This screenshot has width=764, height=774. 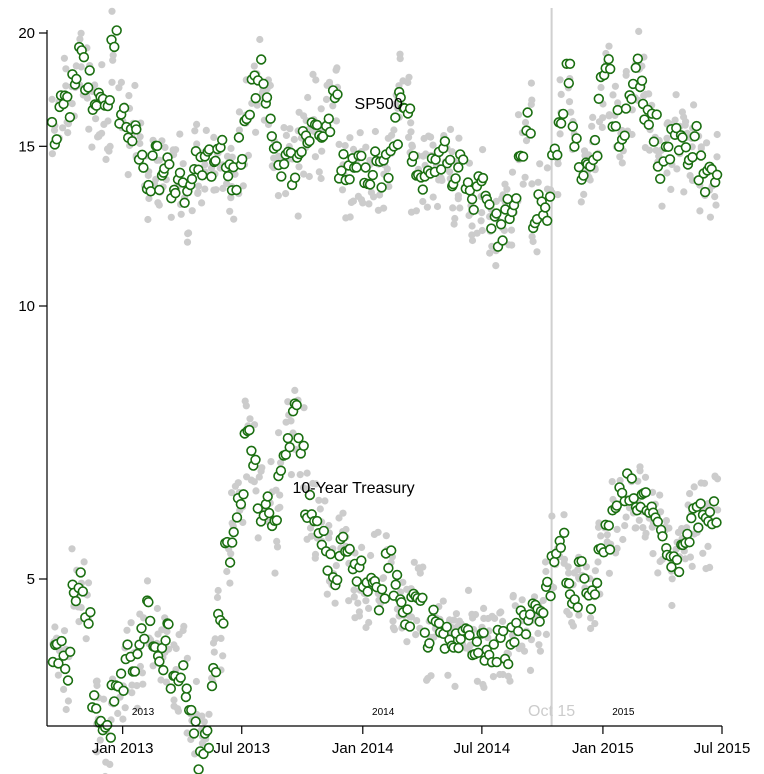 What do you see at coordinates (143, 712) in the screenshot?
I see `year-label: 2013` at bounding box center [143, 712].